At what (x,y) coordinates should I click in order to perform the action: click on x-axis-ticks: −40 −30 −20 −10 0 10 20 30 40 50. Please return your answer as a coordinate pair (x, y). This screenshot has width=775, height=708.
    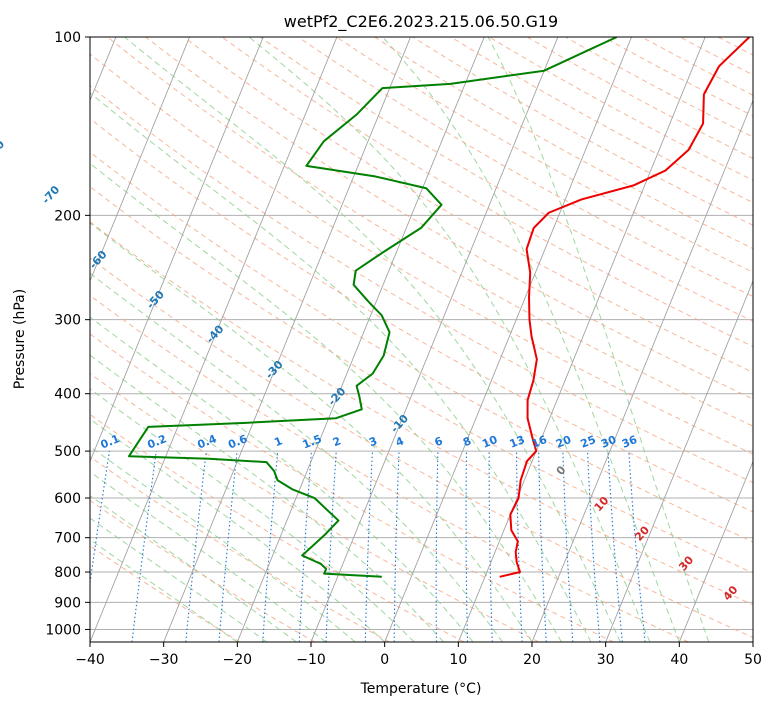
    Looking at the image, I should click on (418, 655).